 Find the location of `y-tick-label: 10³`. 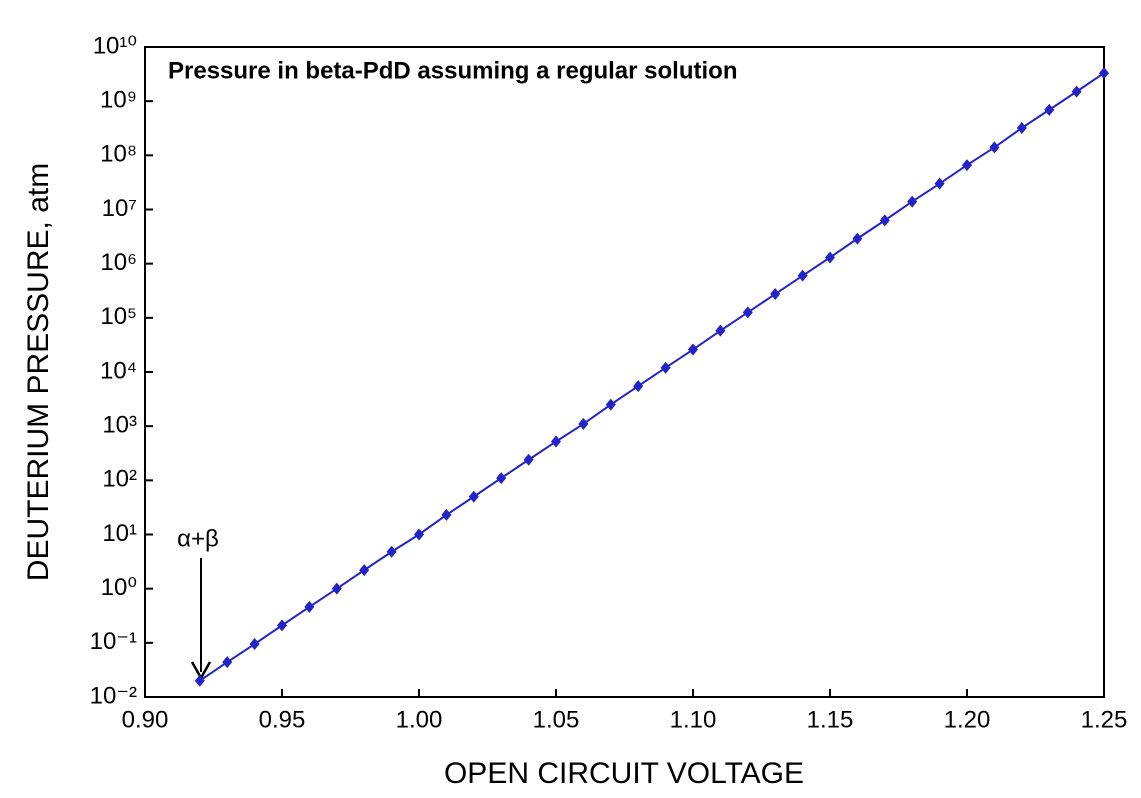

y-tick-label: 10³ is located at coordinates (119, 425).